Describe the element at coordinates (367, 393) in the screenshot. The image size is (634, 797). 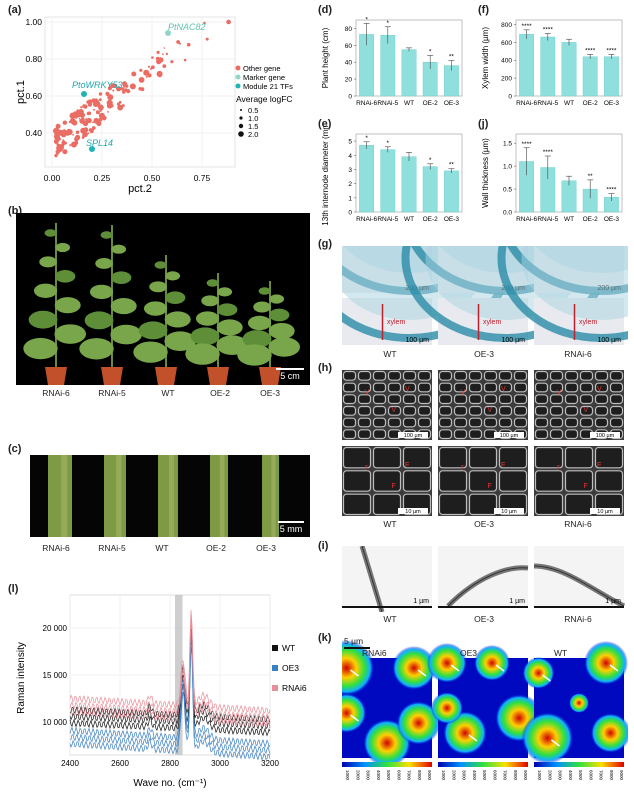
I see `sem-marker: V` at that location.